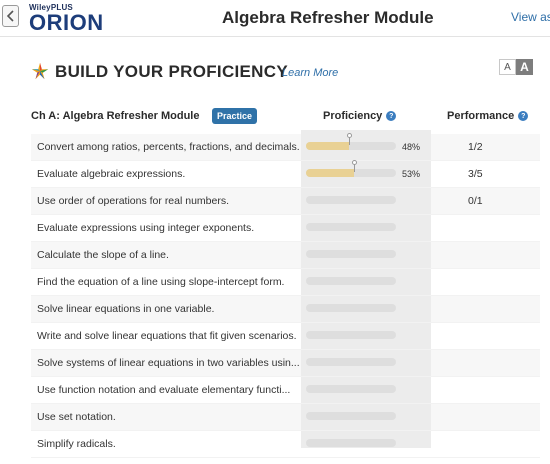  What do you see at coordinates (126, 309) in the screenshot?
I see `objective-label: Solve linear equations in one variable.` at bounding box center [126, 309].